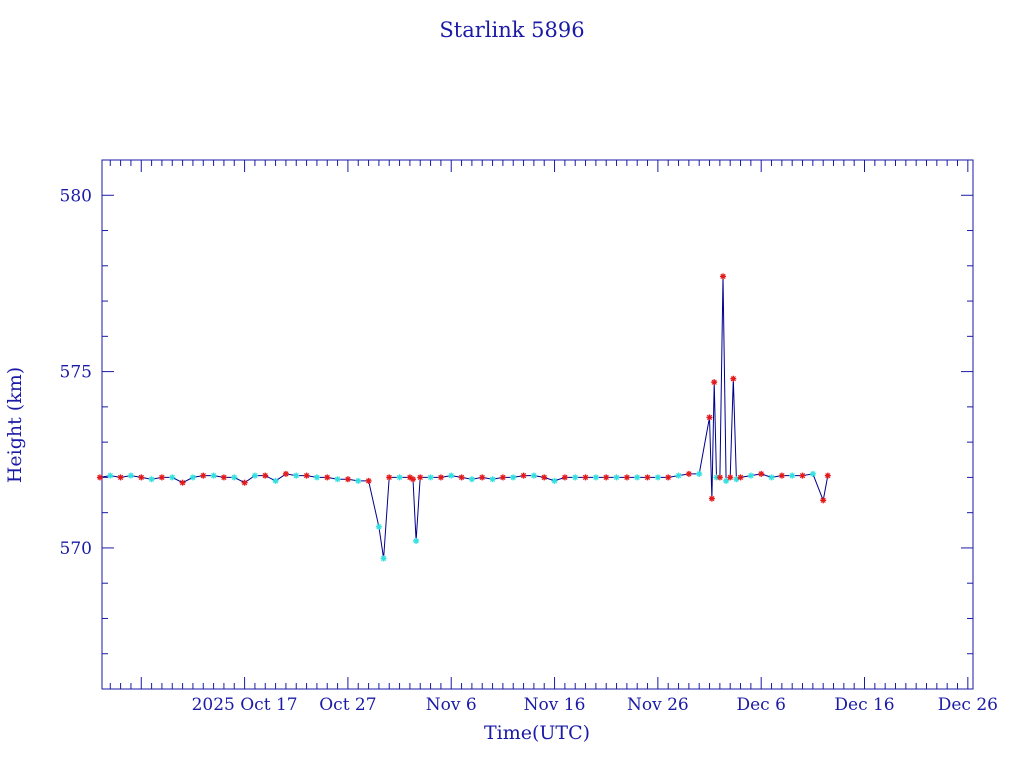 The image size is (1024, 768). What do you see at coordinates (347, 705) in the screenshot?
I see `x-tick-label: Oct 27` at bounding box center [347, 705].